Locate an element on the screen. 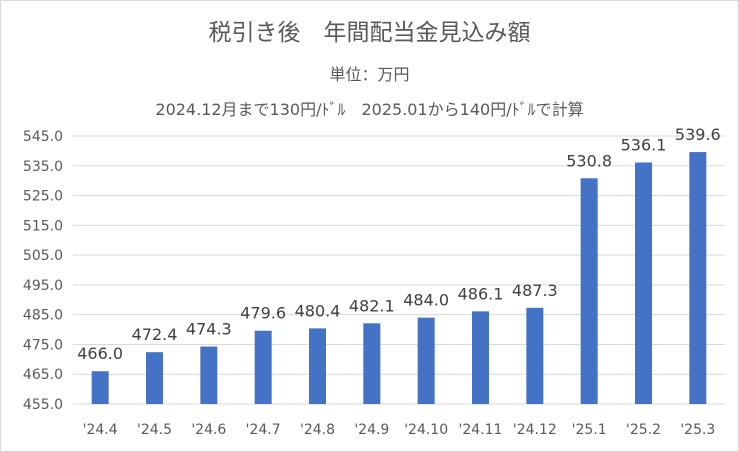  data-label: 472.4 is located at coordinates (155, 334).